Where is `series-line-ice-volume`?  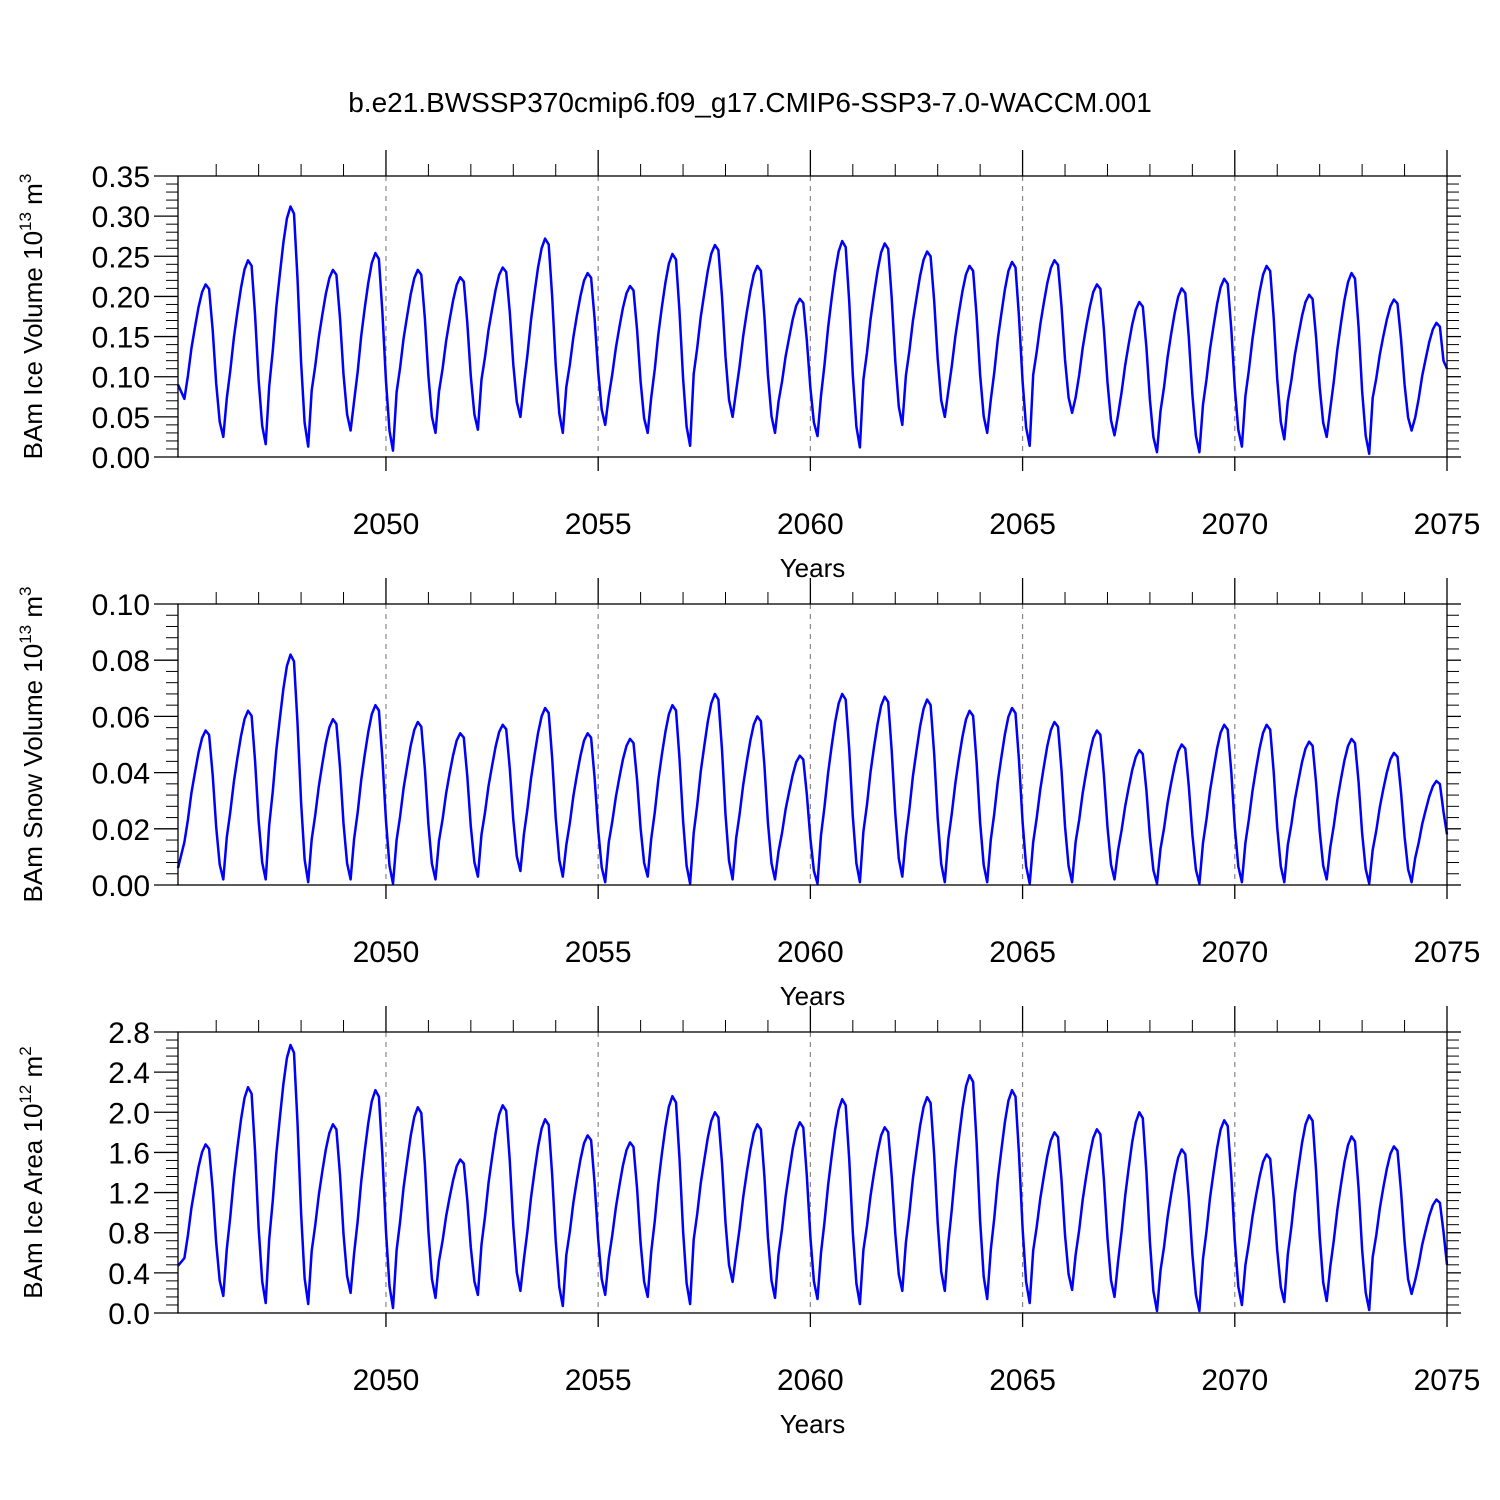 series-line-ice-volume is located at coordinates (812, 330).